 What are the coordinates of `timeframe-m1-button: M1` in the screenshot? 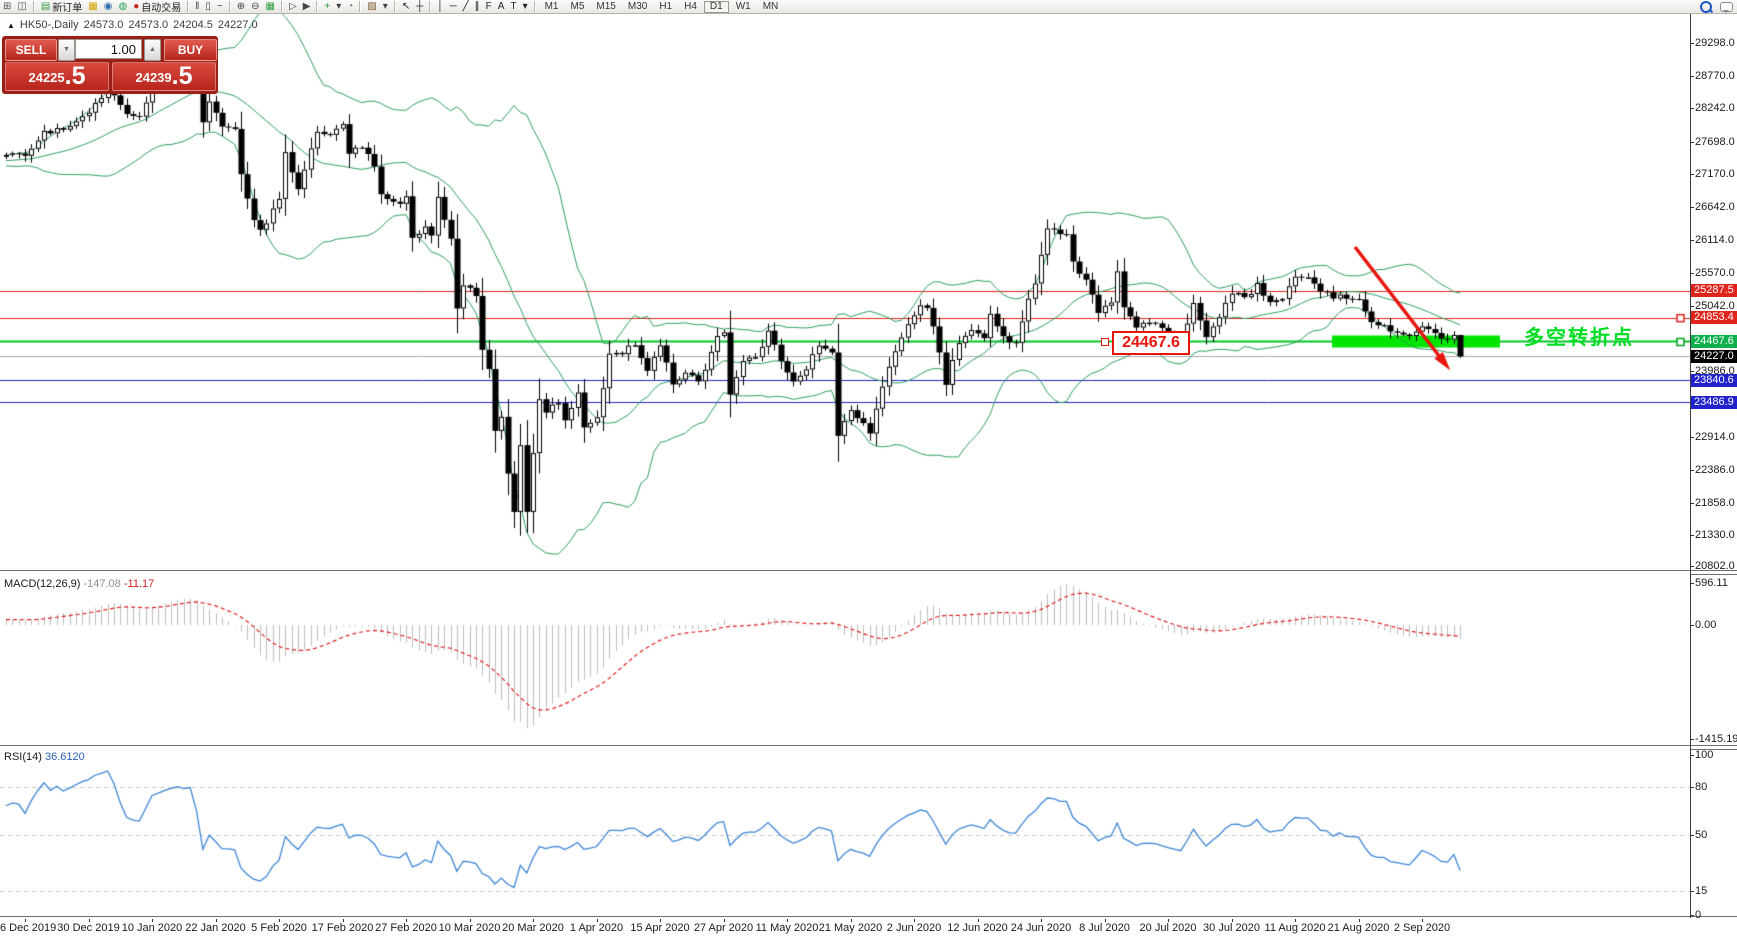 It's located at (551, 6).